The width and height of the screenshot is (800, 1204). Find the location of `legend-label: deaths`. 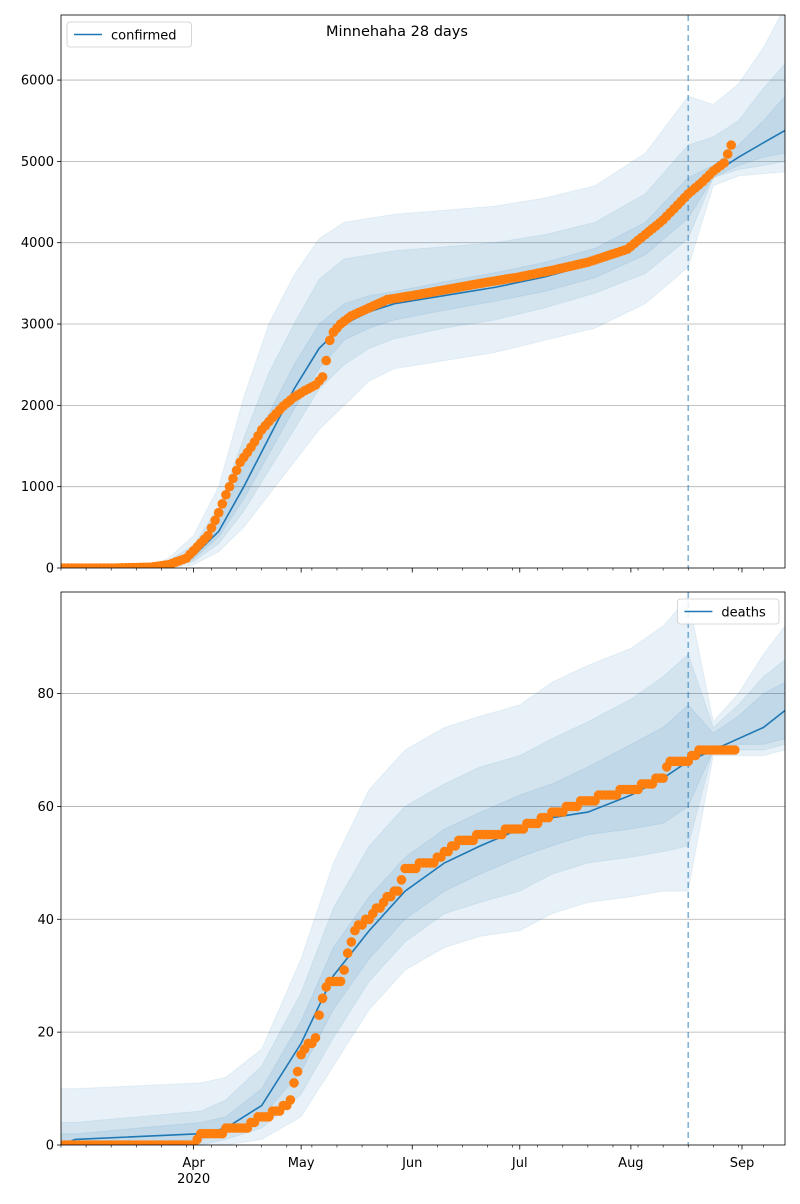

legend-label: deaths is located at coordinates (743, 613).